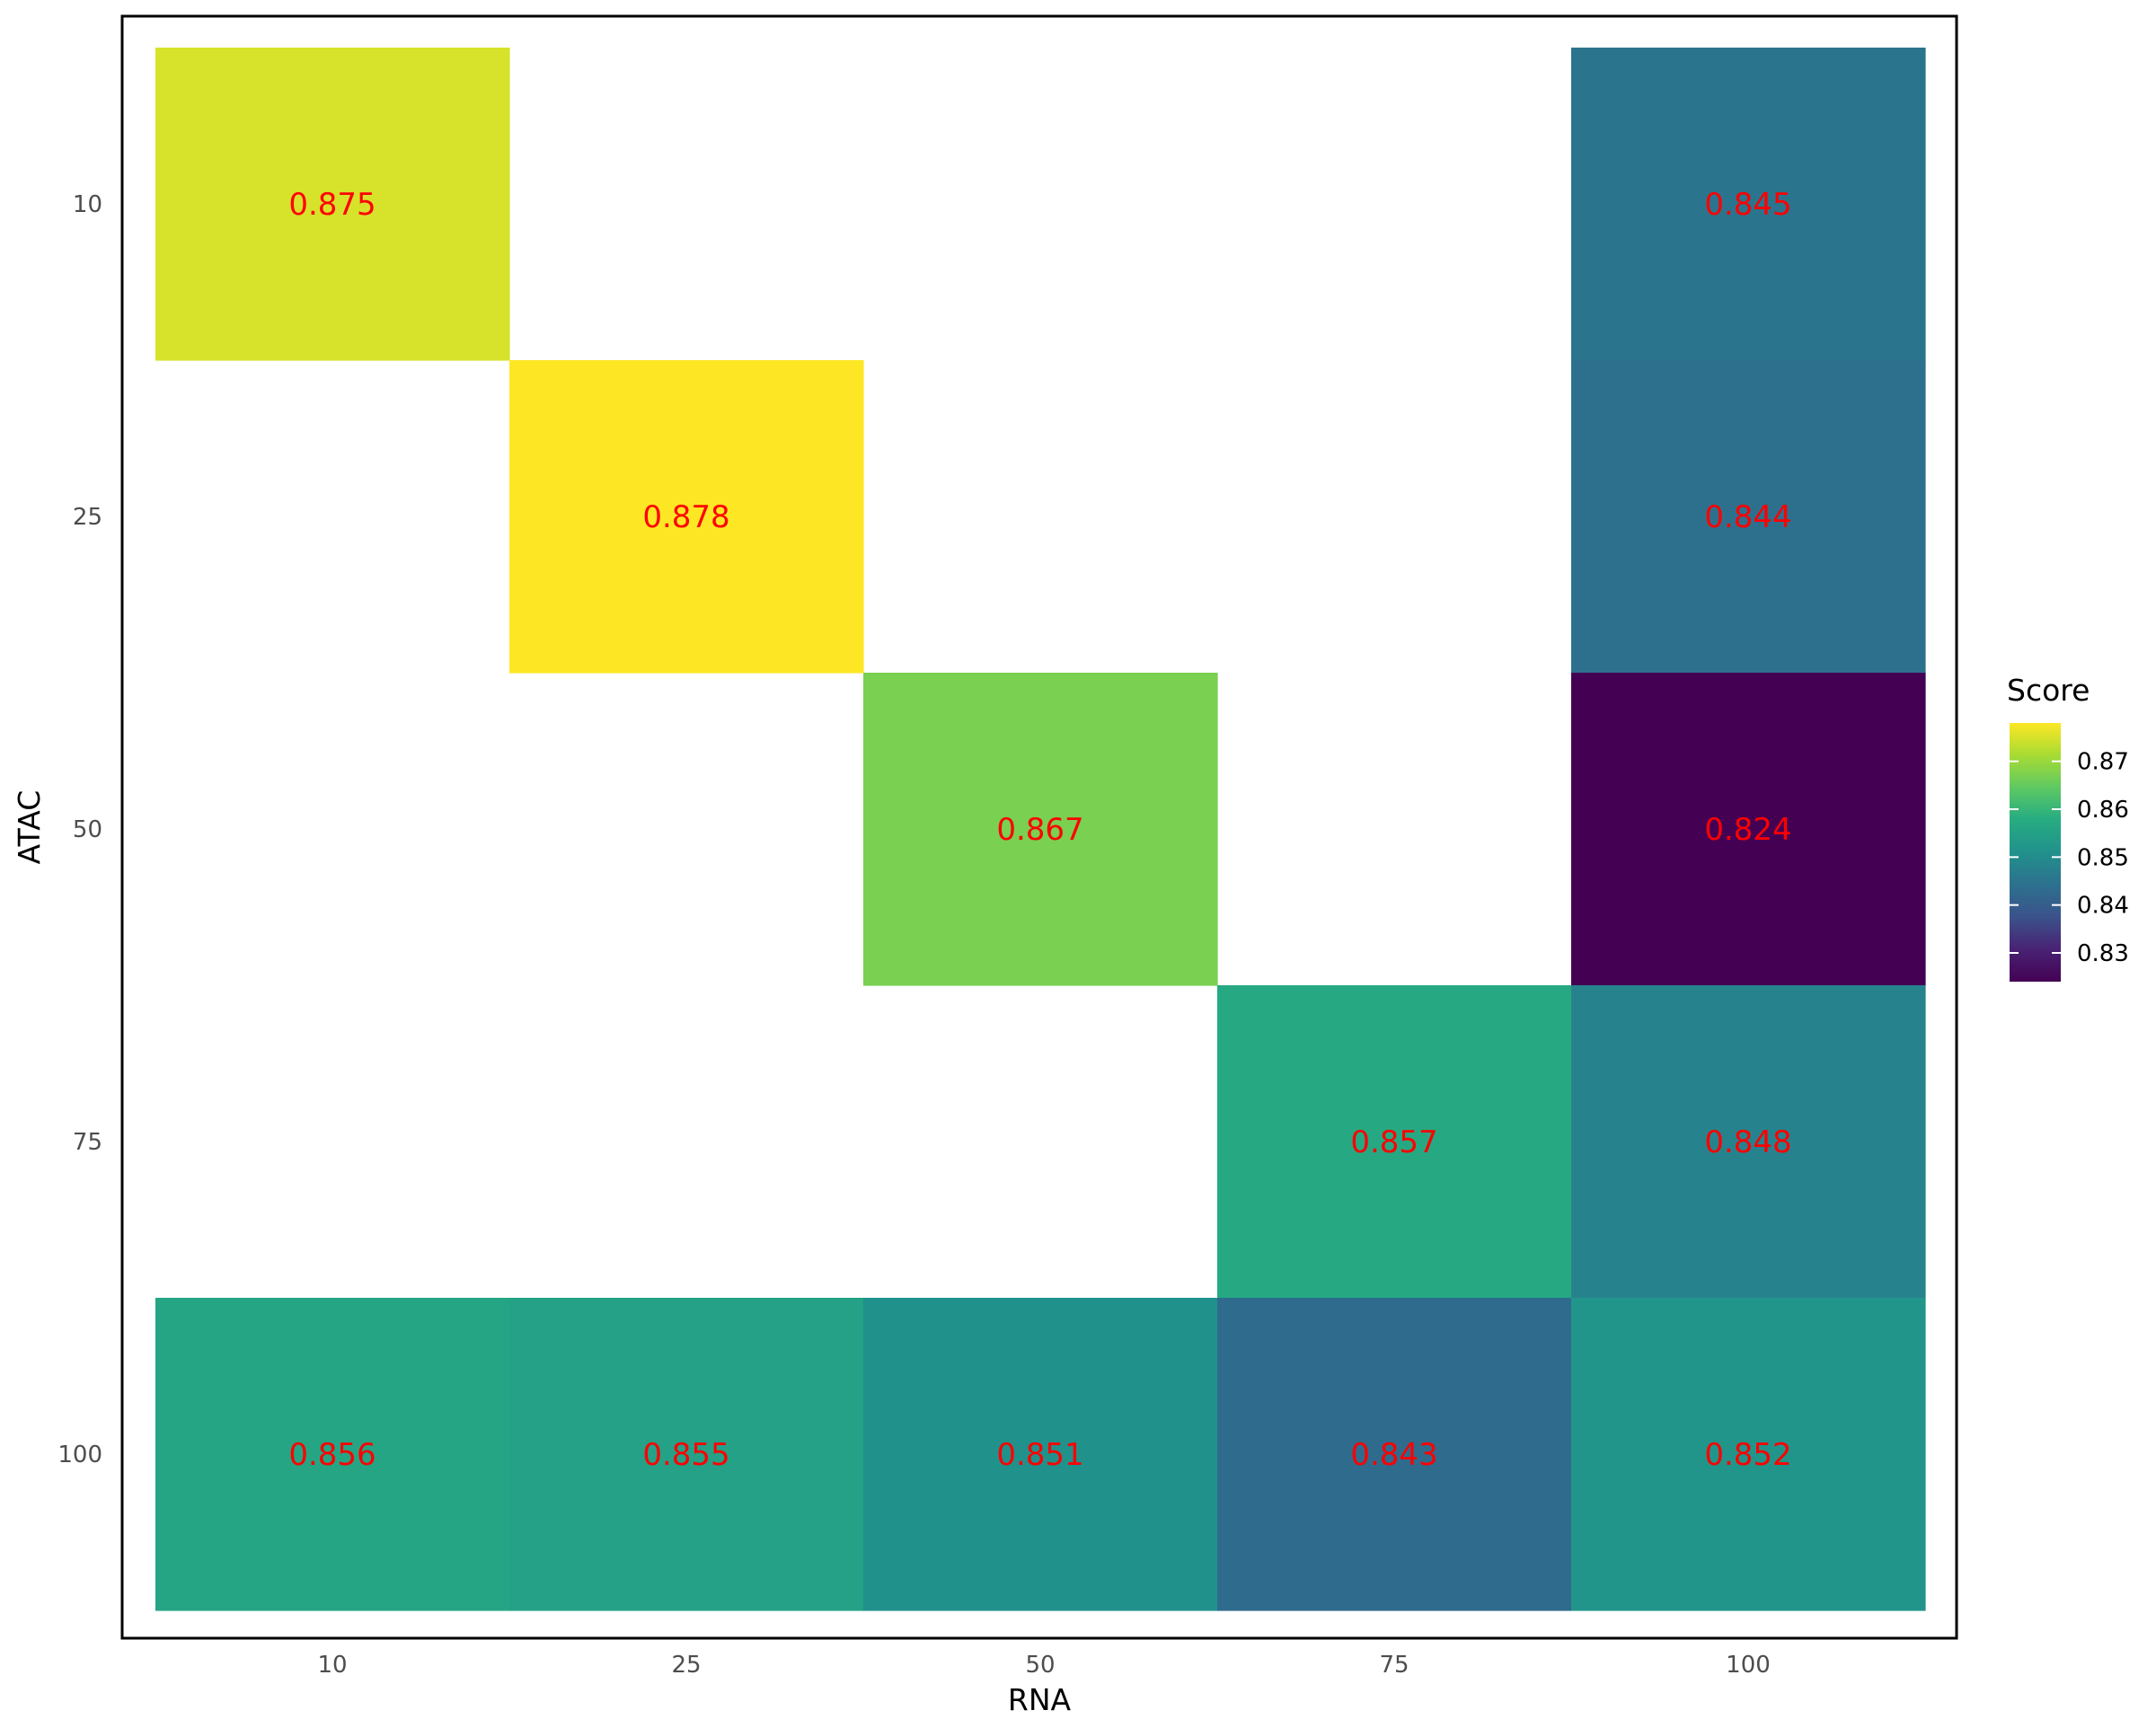 This screenshot has height=1728, width=2156. I want to click on cell-value-label: 0.852, so click(1748, 1455).